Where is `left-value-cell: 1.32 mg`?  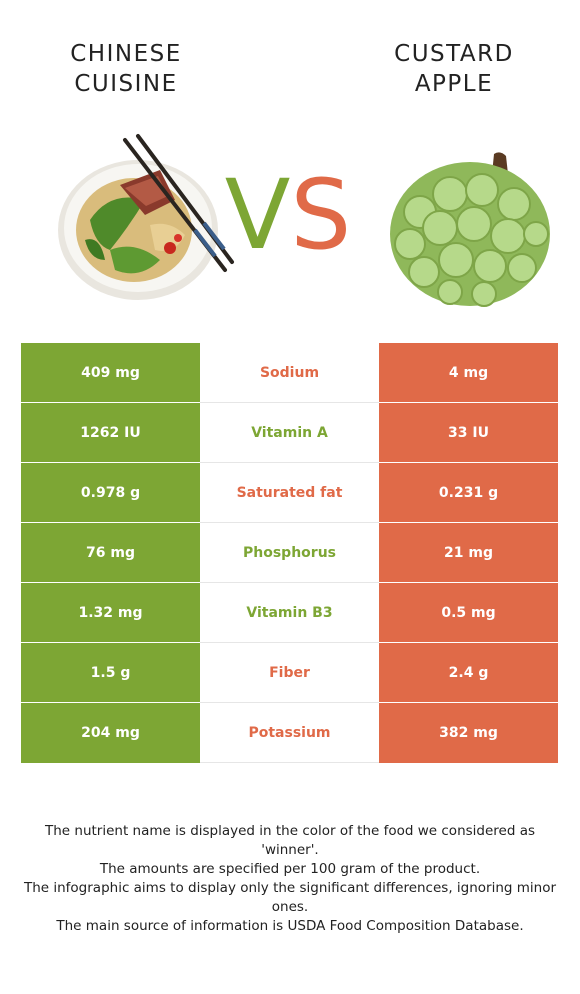 left-value-cell: 1.32 mg is located at coordinates (110, 612).